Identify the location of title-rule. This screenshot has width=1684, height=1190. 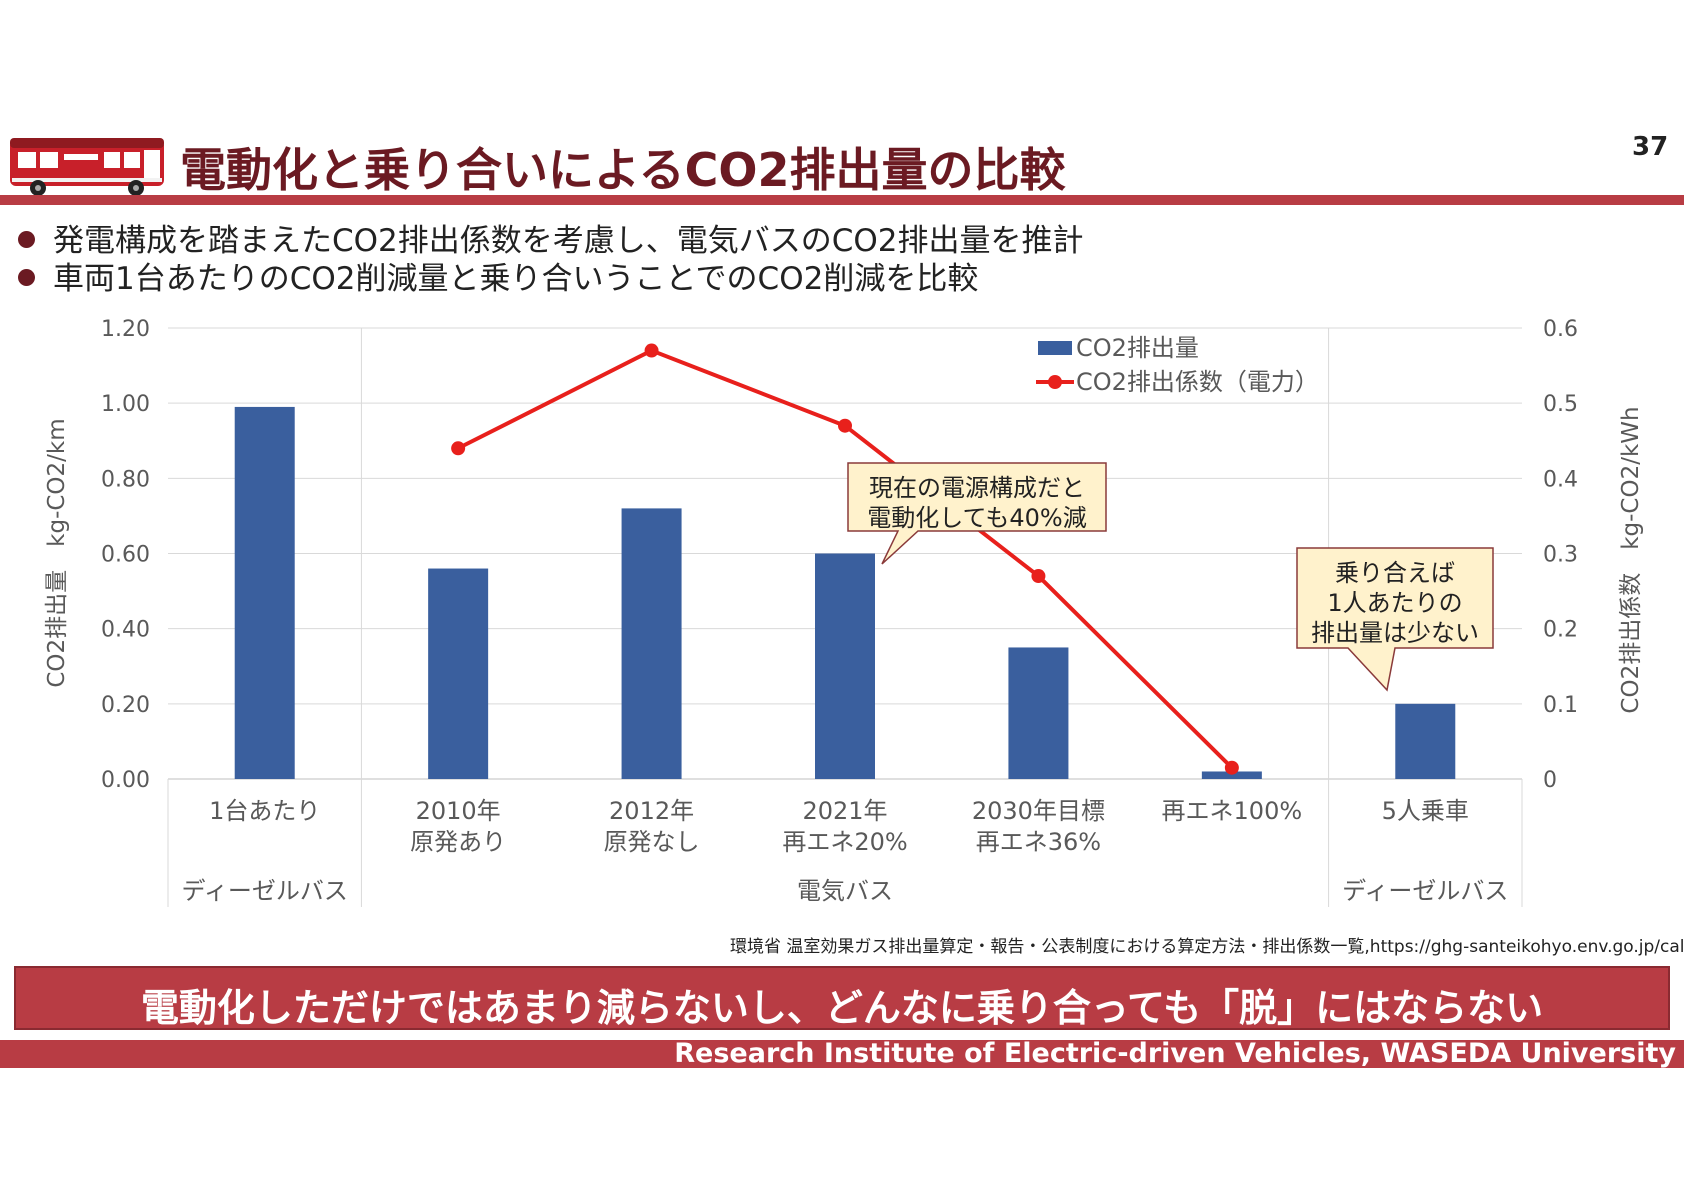
(842, 200).